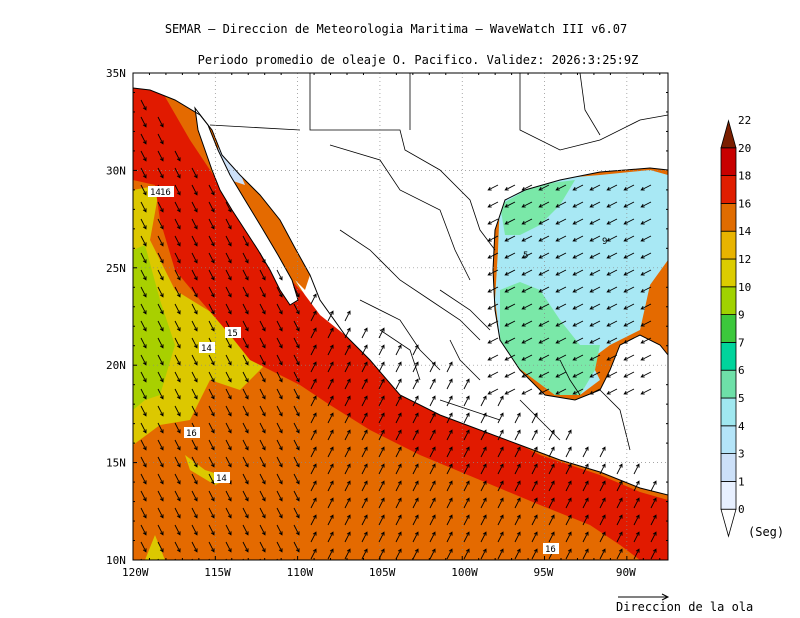  Describe the element at coordinates (744, 148) in the screenshot. I see `colorbar-label: 20` at that location.